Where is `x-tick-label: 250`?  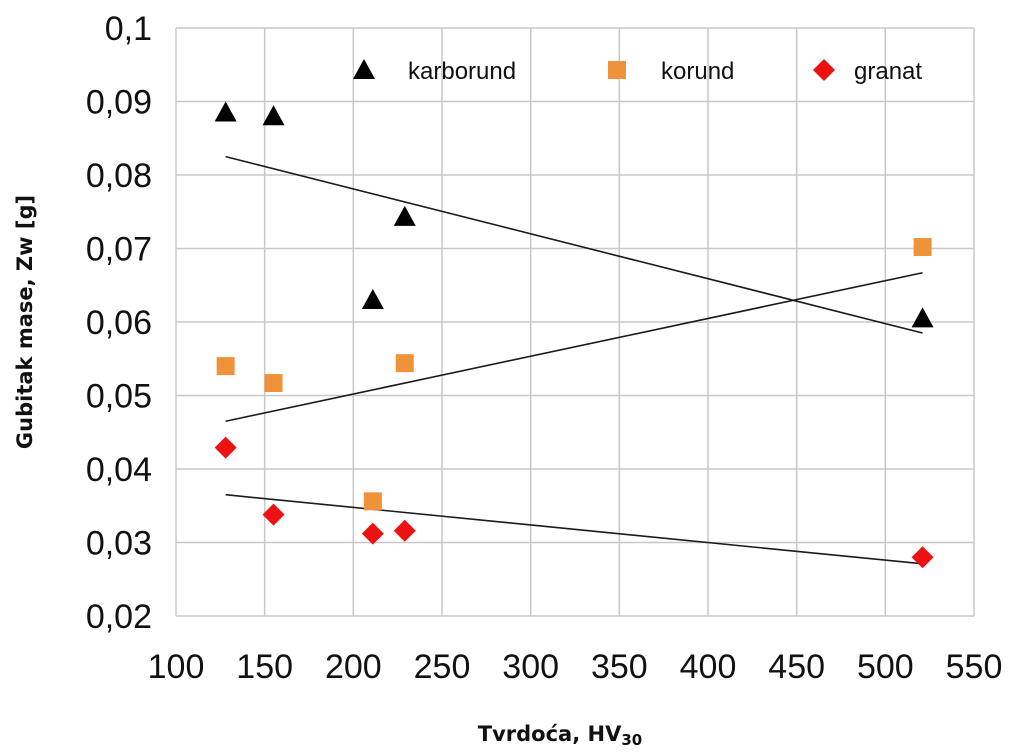 x-tick-label: 250 is located at coordinates (442, 667).